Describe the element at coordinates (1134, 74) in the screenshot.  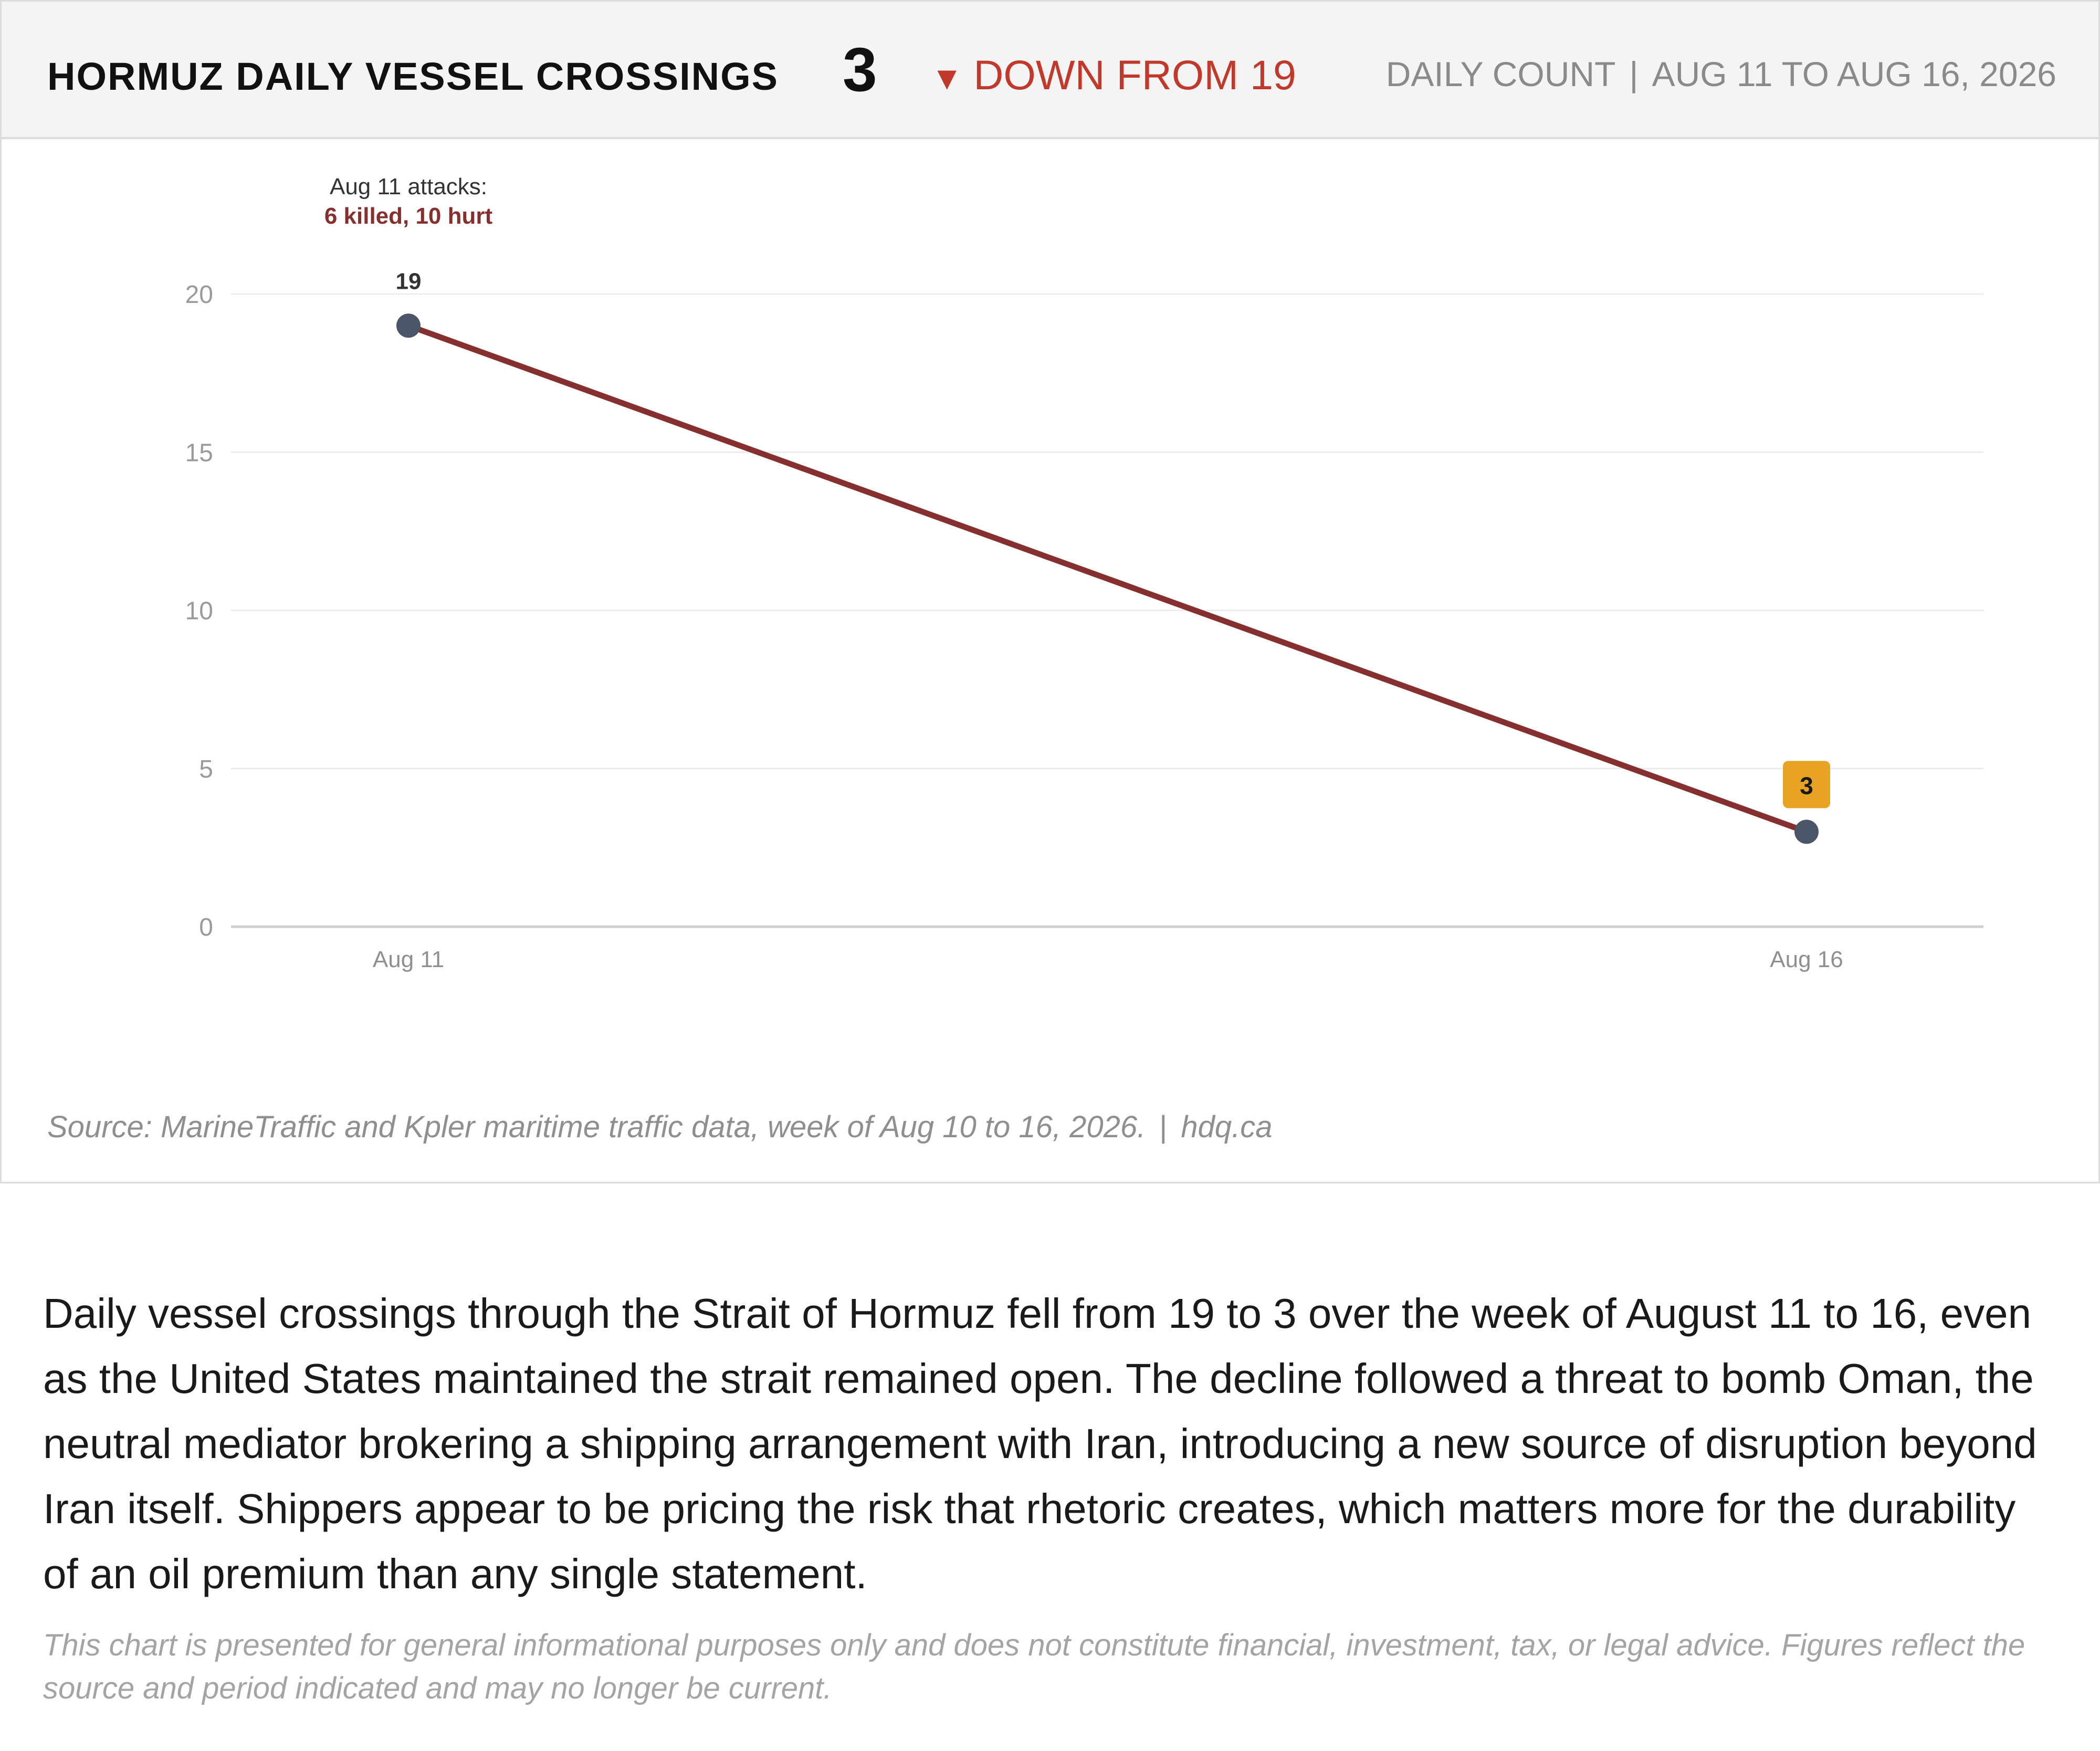
I see `change-text: DOWN FROM 19` at that location.